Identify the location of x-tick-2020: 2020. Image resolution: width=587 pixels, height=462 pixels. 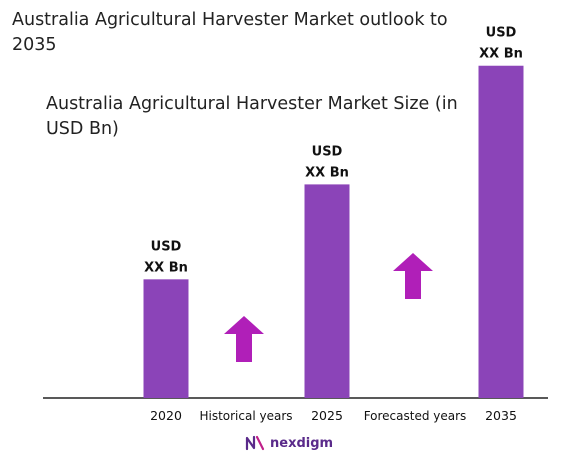
(166, 415).